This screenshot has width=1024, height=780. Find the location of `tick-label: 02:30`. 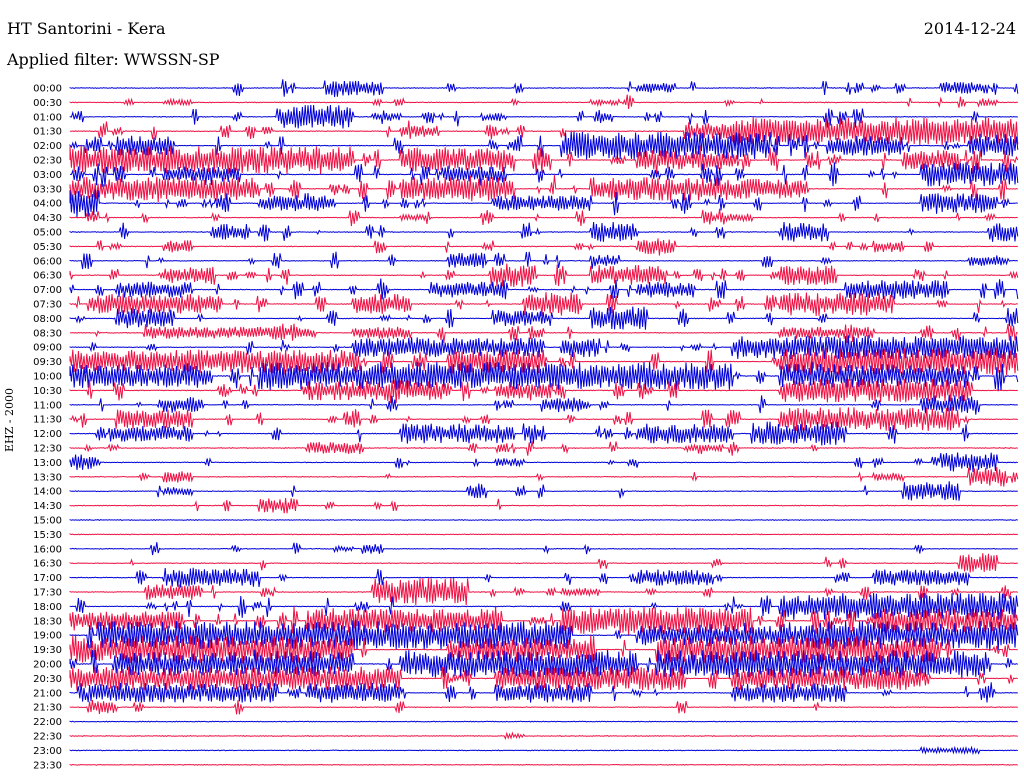

tick-label: 02:30 is located at coordinates (47, 161).